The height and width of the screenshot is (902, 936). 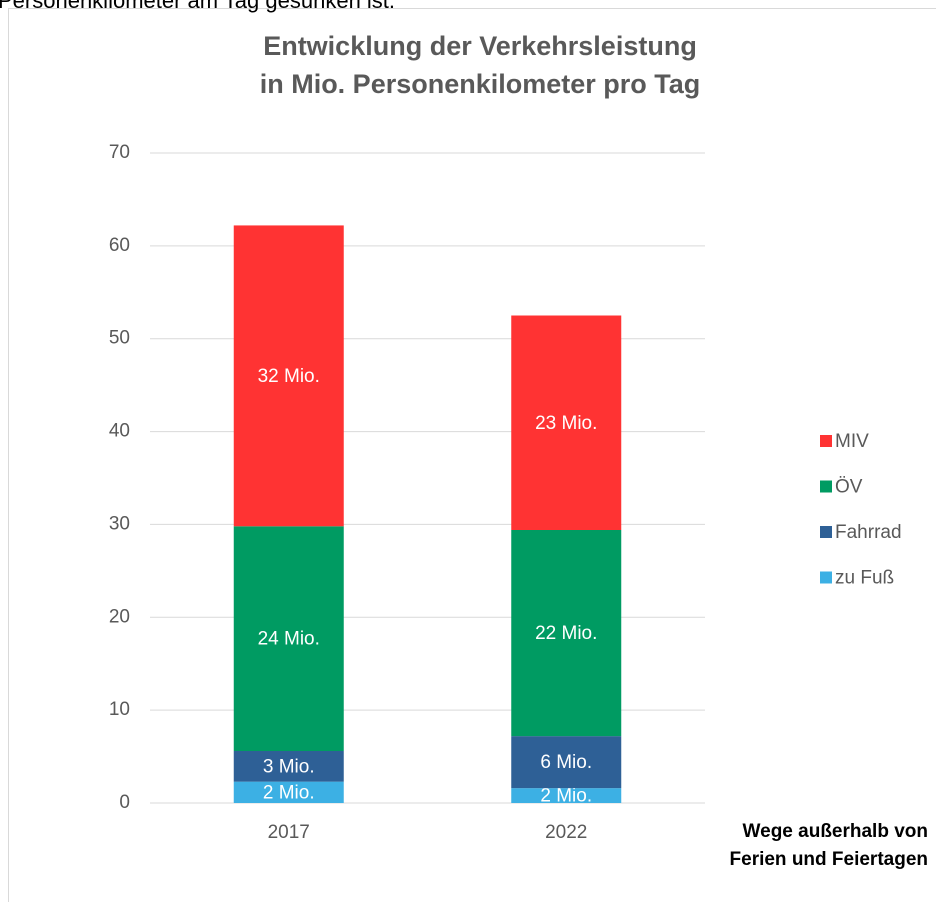 What do you see at coordinates (119, 431) in the screenshot?
I see `y-tick-label: 40` at bounding box center [119, 431].